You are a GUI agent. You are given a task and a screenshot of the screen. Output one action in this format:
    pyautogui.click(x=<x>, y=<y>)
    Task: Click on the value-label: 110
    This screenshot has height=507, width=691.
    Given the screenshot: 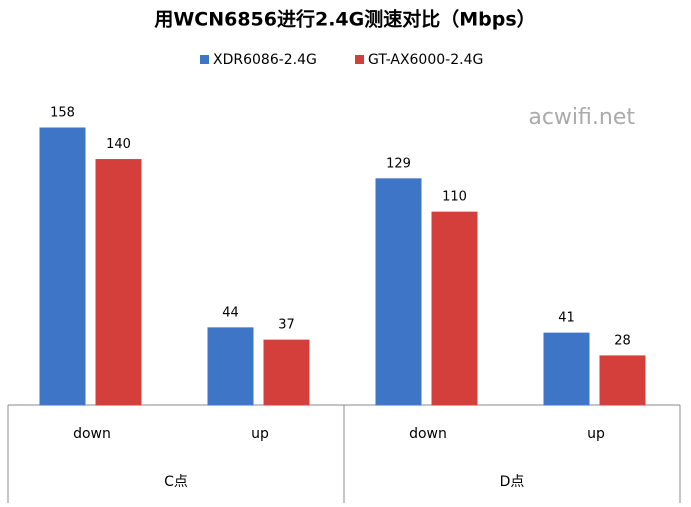 What is the action you would take?
    pyautogui.click(x=454, y=197)
    